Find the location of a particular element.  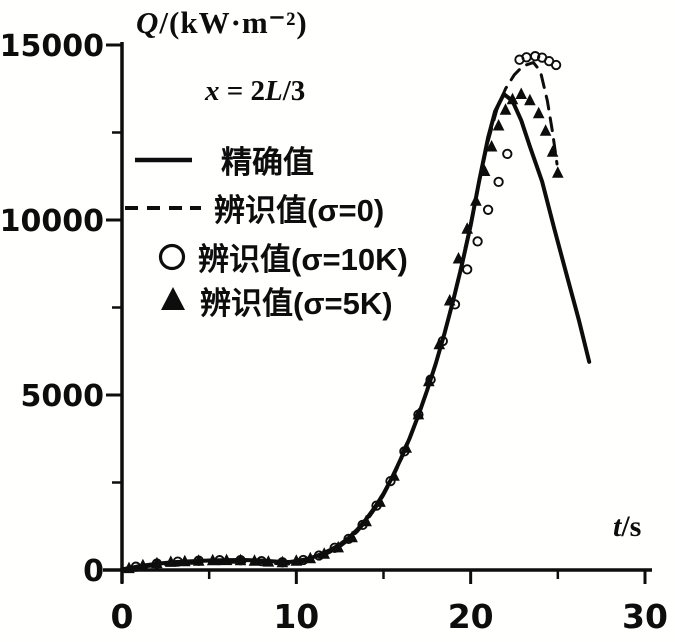

x-tick-label: 20 is located at coordinates (471, 616).